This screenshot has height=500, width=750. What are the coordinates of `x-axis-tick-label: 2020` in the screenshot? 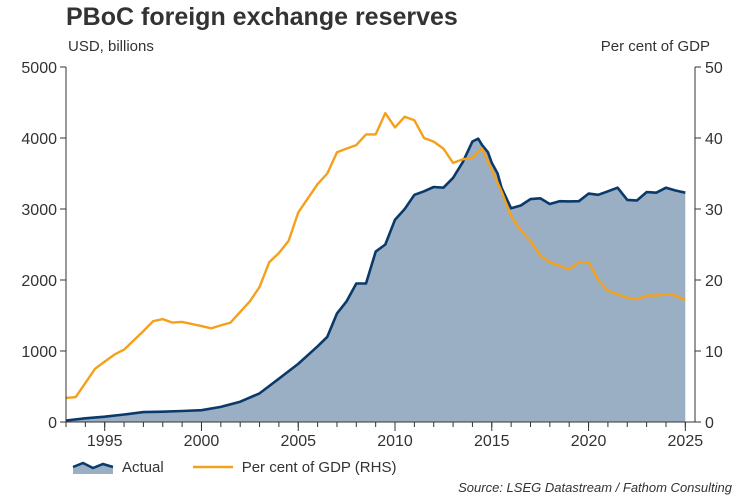 It's located at (589, 441).